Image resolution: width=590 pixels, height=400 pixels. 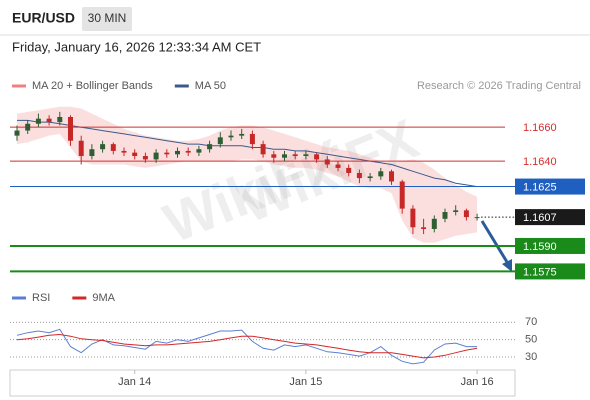 What do you see at coordinates (494, 241) in the screenshot?
I see `forecast-arrow` at bounding box center [494, 241].